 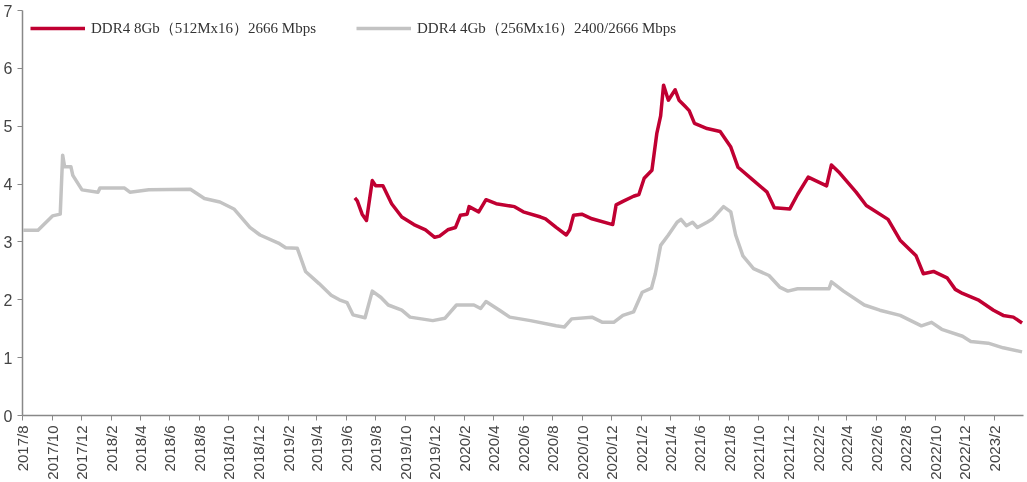 I want to click on x-tick-label: 2017/12, so click(x=82, y=452).